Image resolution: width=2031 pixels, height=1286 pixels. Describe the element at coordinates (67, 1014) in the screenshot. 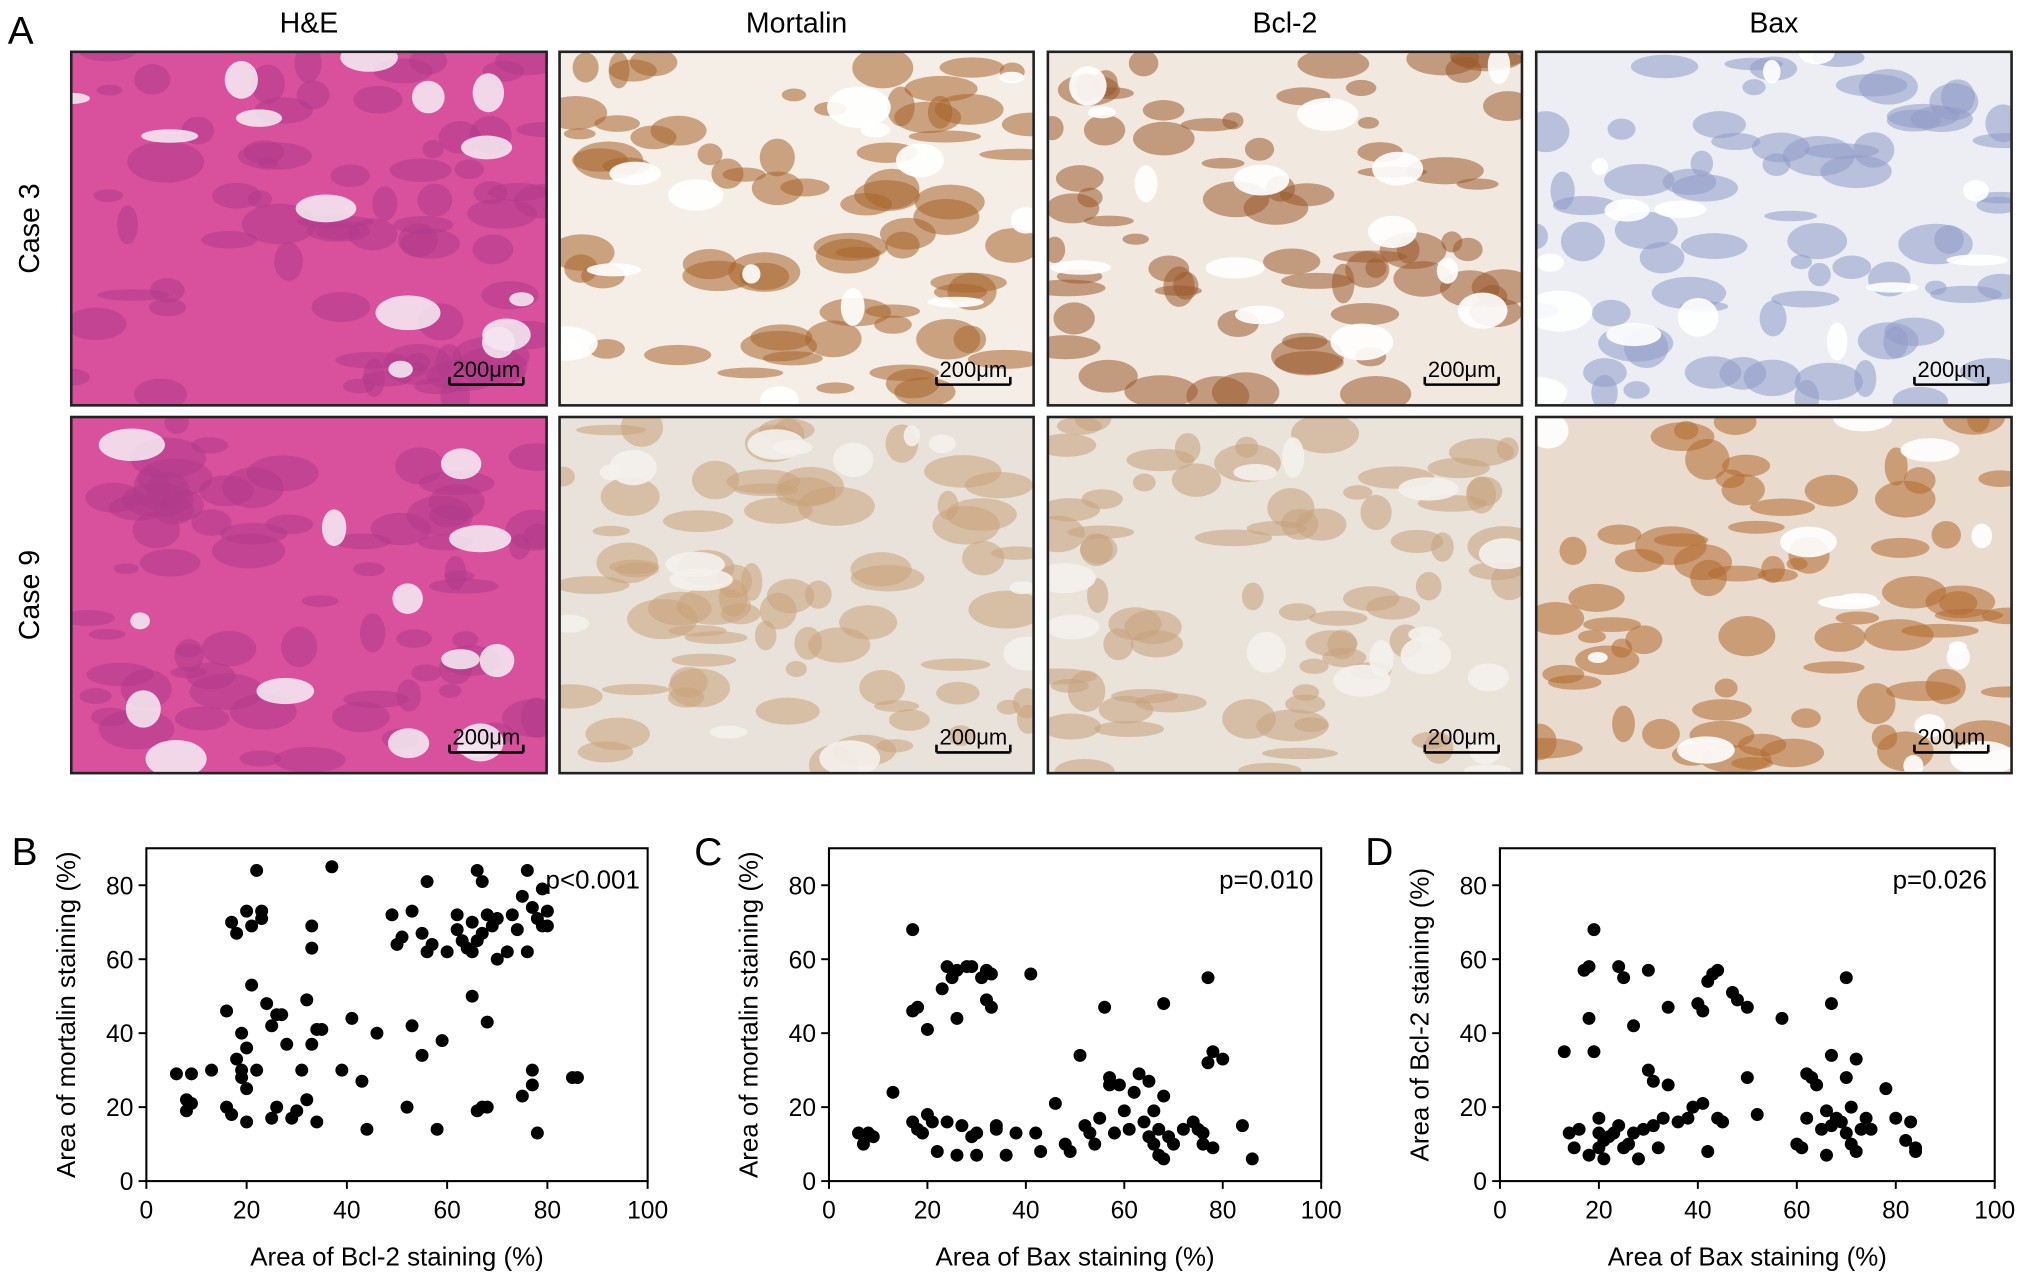

I see `y-axis-label: Area of mortalin staining (%)` at that location.